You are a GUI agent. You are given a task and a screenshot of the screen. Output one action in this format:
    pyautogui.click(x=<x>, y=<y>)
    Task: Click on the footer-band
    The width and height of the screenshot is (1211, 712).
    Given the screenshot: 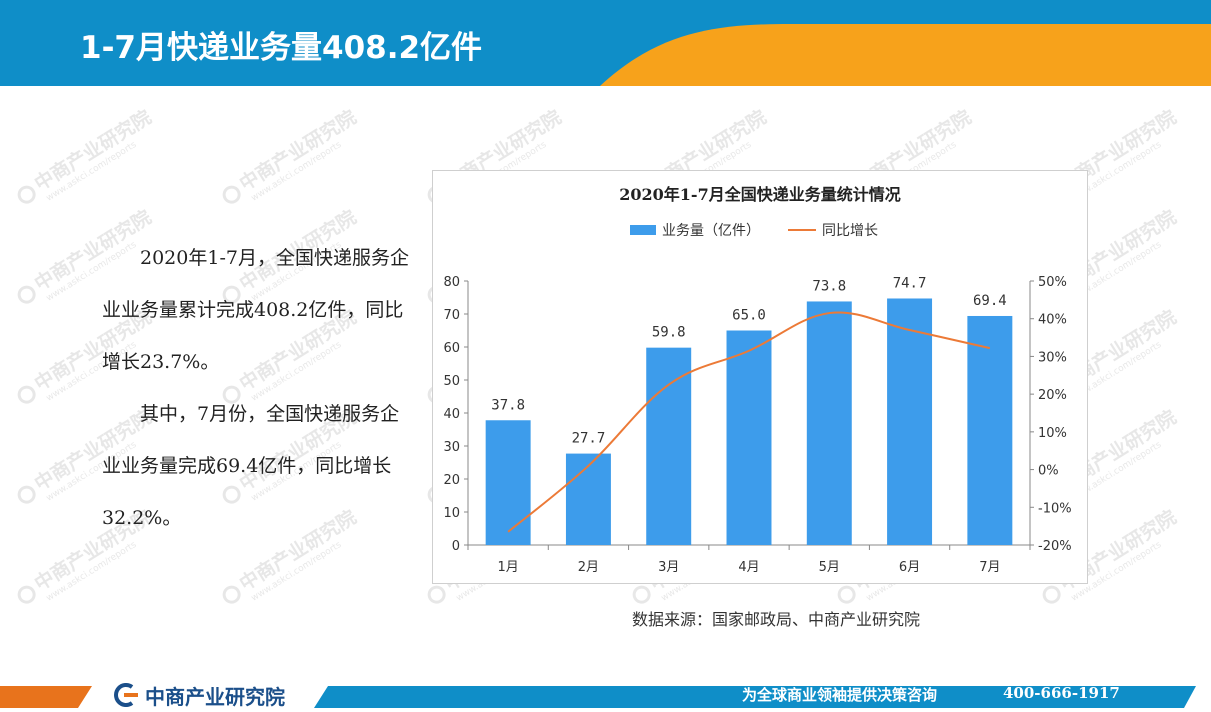 What is the action you would take?
    pyautogui.click(x=598, y=697)
    